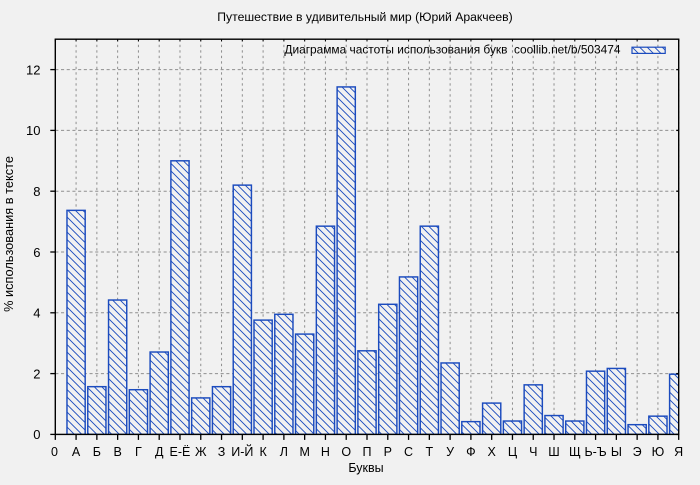  Describe the element at coordinates (284, 452) in the screenshot. I see `svg-text: Л` at that location.